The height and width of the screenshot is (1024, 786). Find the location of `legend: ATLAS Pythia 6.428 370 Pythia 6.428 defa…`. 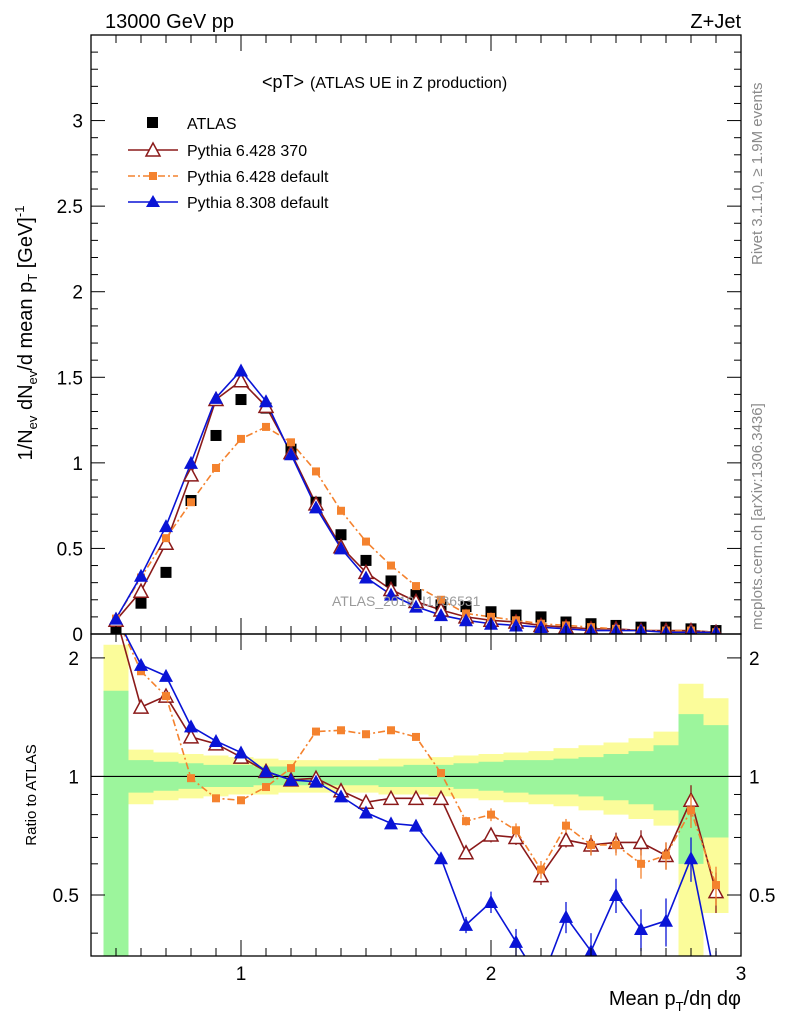

legend: ATLAS Pythia 6.428 370 Pythia 6.428 defa… is located at coordinates (228, 164).